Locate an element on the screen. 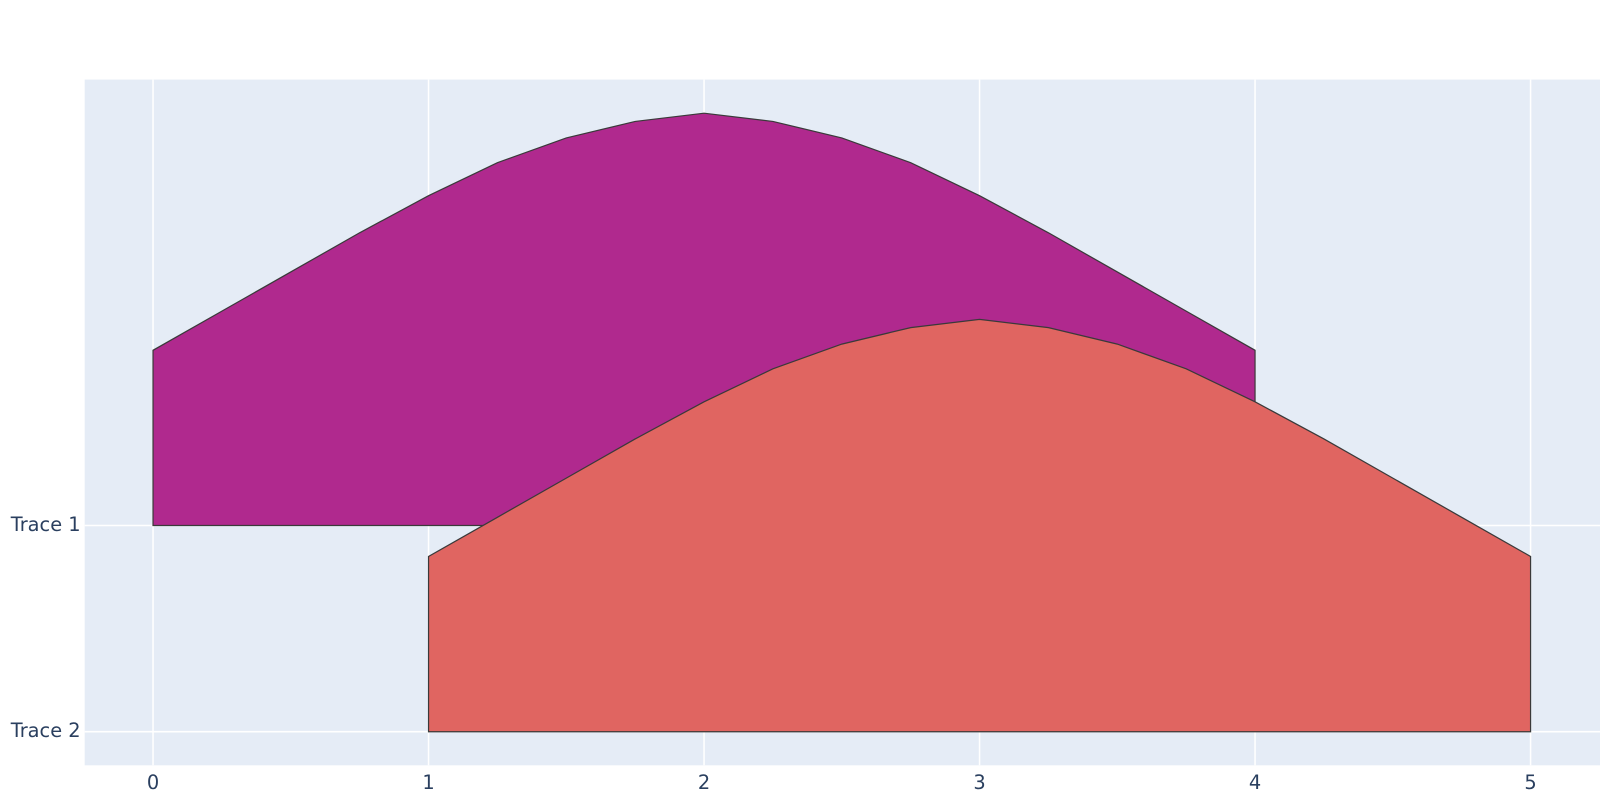  x-tick-label: 3 is located at coordinates (979, 782).